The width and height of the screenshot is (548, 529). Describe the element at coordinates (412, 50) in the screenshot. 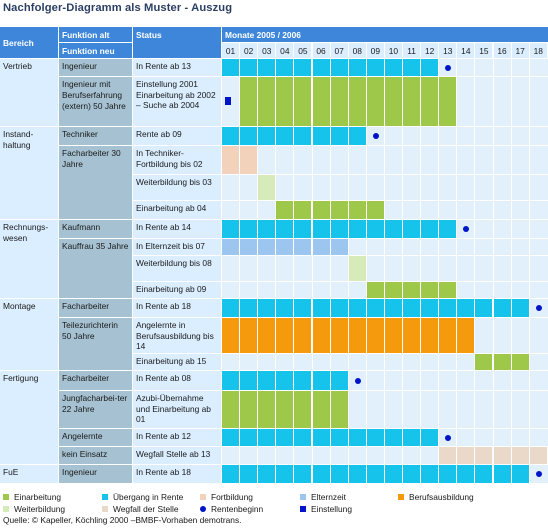

I see `month-label: 11` at that location.